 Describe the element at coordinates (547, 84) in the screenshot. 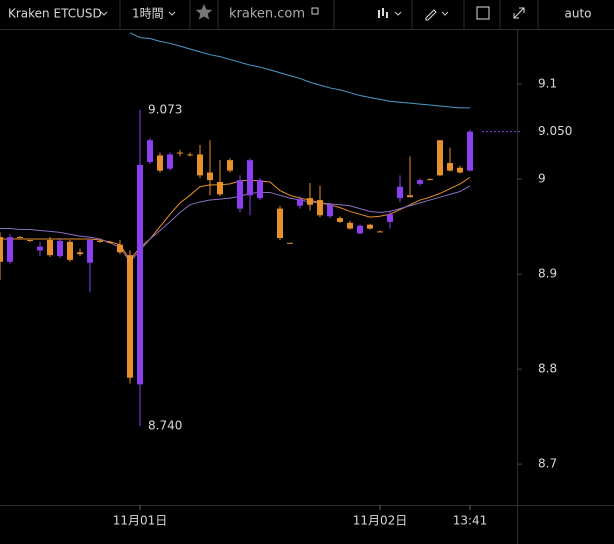

I see `y-tick-label: 9.1` at that location.